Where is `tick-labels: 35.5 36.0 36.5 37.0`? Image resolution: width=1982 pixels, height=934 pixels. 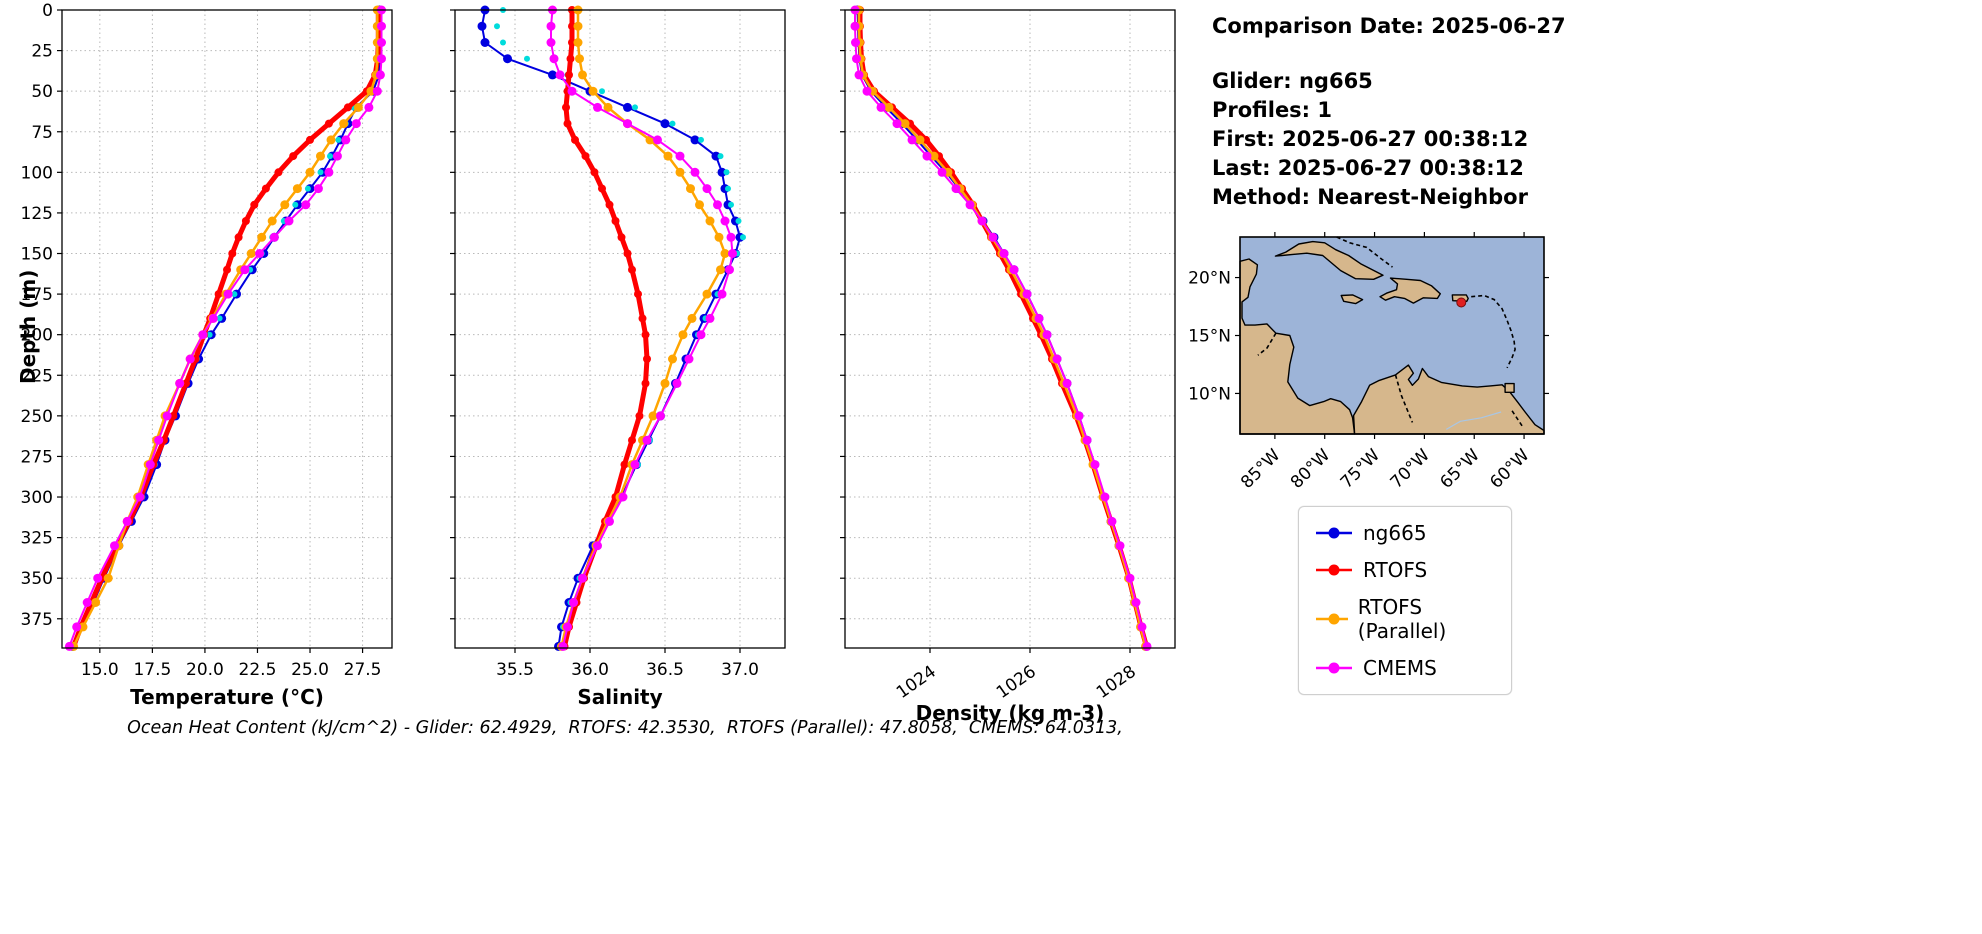
tick-labels: 35.5 36.0 36.5 37.0 is located at coordinates (604, 344).